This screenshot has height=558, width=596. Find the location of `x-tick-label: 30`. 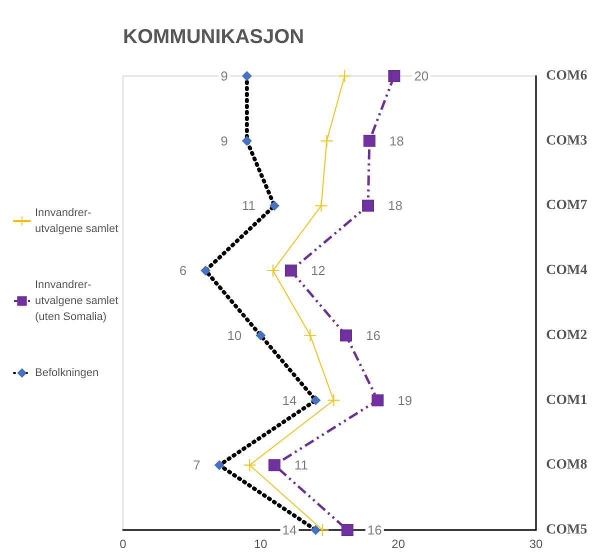

x-tick-label: 30 is located at coordinates (536, 544).